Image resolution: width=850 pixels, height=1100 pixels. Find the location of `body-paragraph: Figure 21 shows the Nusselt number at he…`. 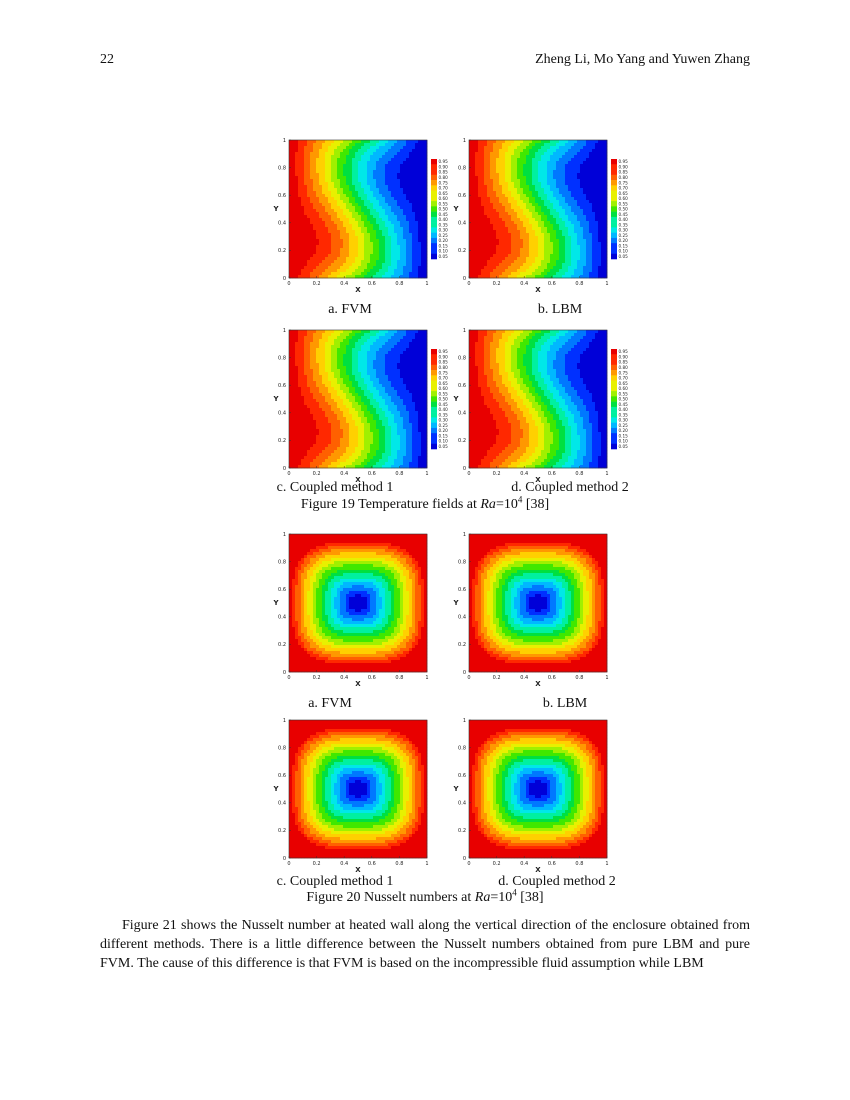

body-paragraph: Figure 21 shows the Nusselt number at he… is located at coordinates (425, 944).